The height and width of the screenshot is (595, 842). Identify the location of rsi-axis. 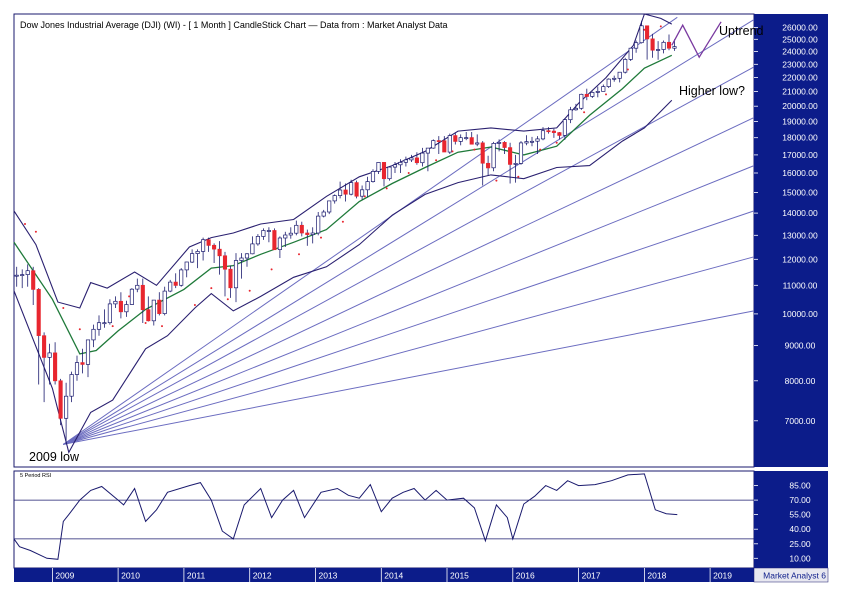
(791, 519).